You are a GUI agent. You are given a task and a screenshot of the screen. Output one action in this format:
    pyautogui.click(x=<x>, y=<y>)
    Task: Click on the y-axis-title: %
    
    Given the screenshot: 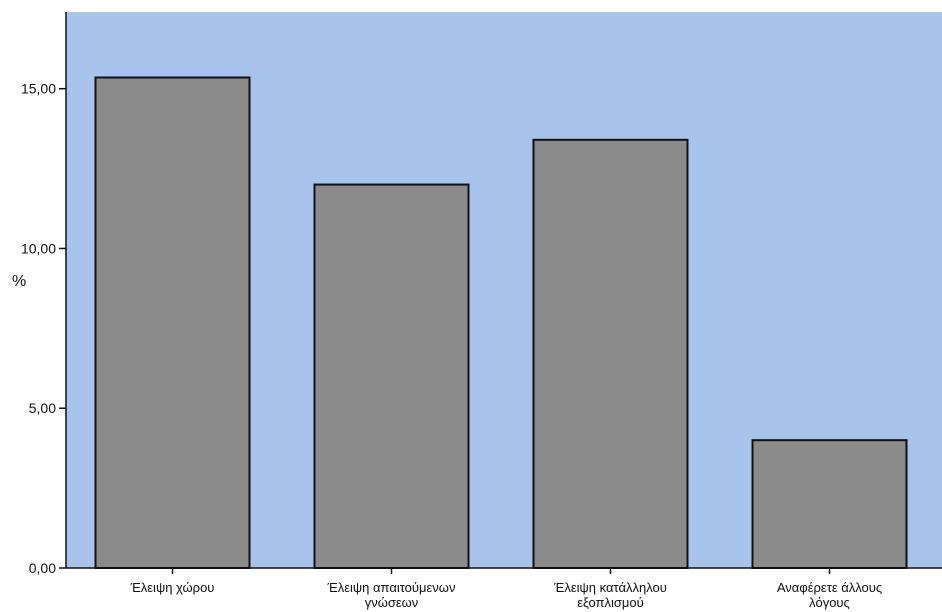 What is the action you would take?
    pyautogui.click(x=19, y=281)
    